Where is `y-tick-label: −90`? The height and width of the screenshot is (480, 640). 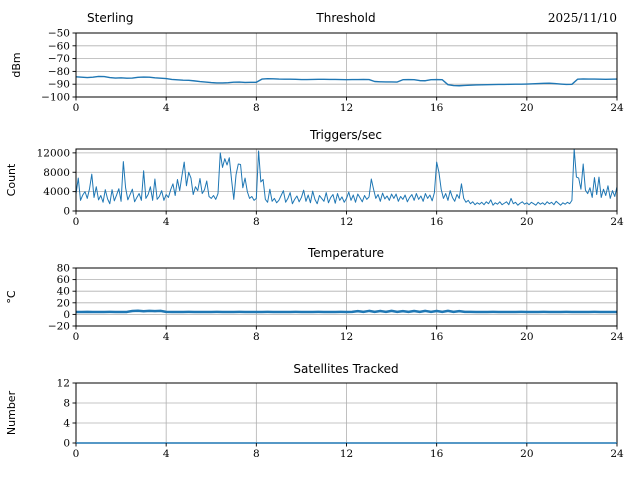
y-tick-label: −90 is located at coordinates (59, 85).